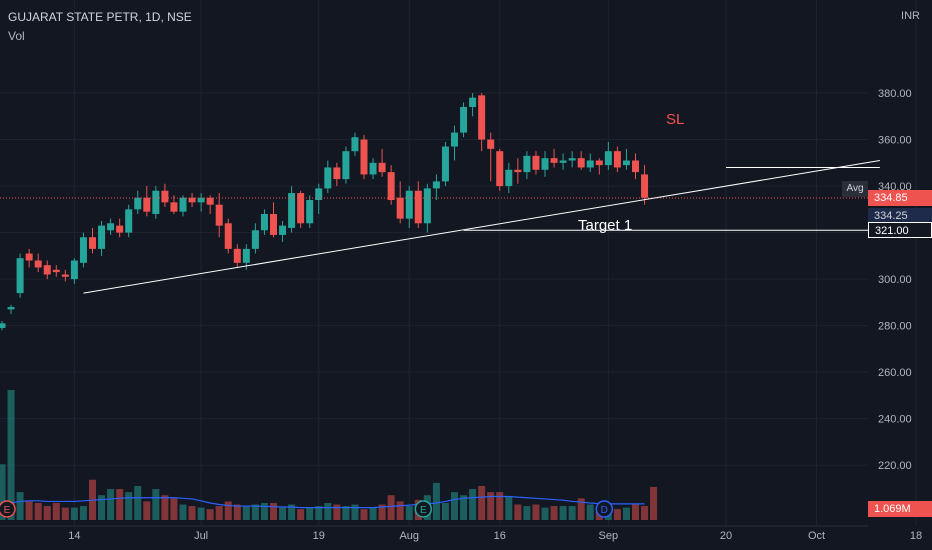 The width and height of the screenshot is (932, 550). Describe the element at coordinates (605, 225) in the screenshot. I see `target-label: Target 1` at that location.